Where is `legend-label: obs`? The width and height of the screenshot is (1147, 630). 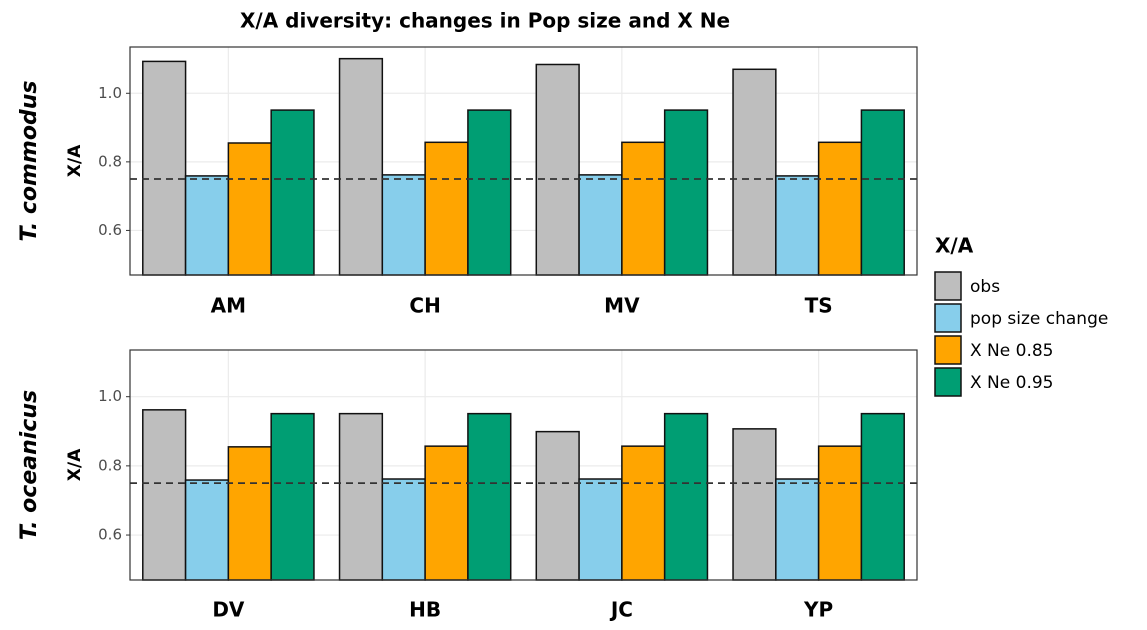 legend-label: obs is located at coordinates (985, 287).